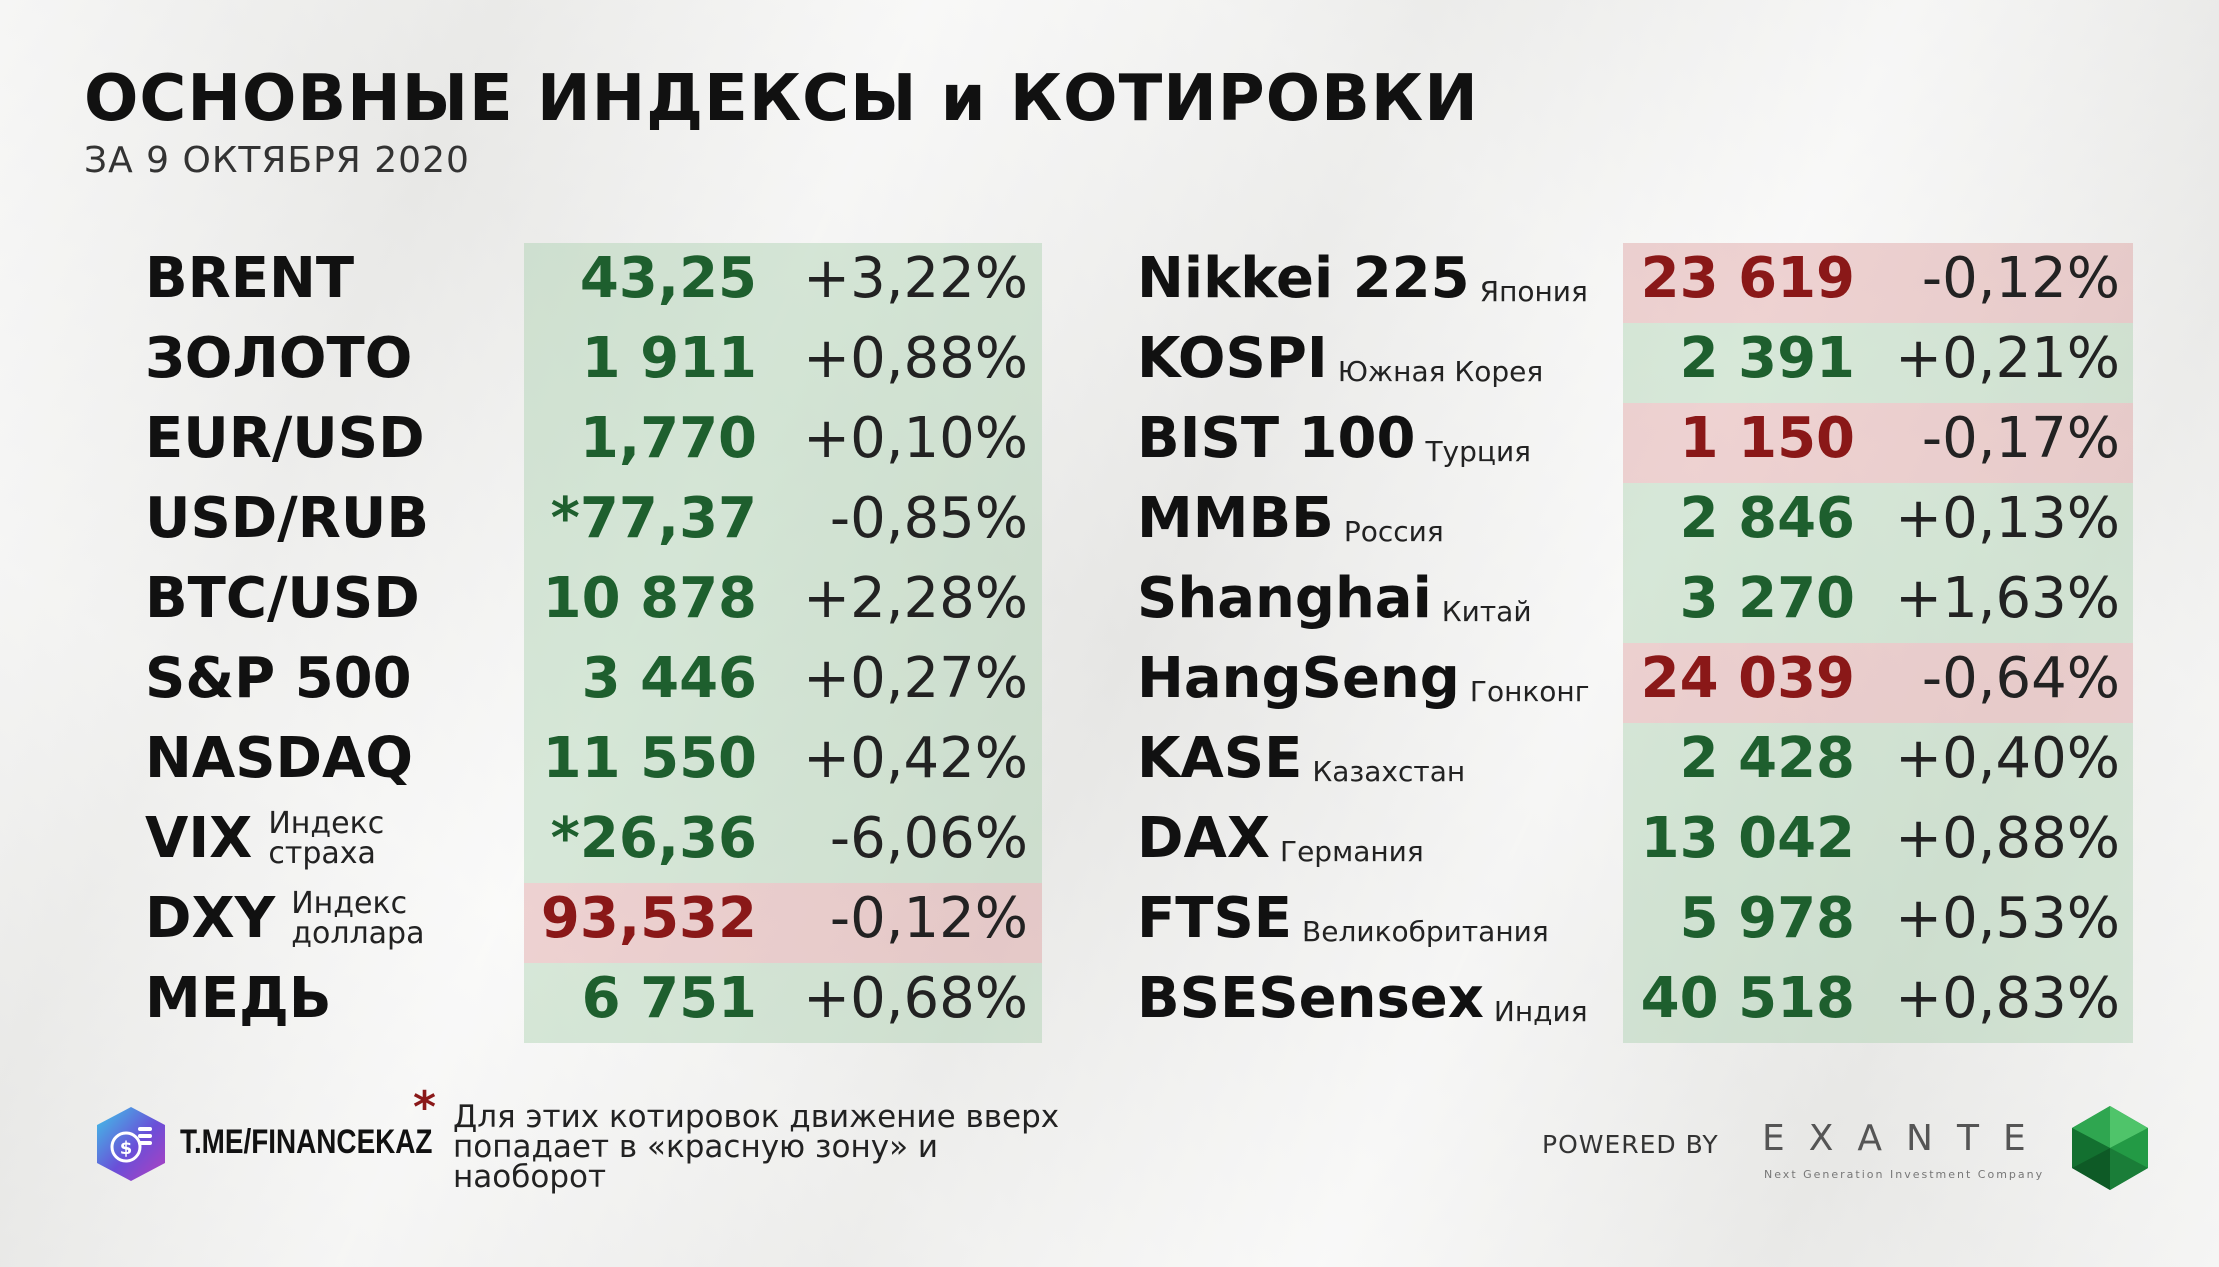  I want to click on page-title: ОСНОВНЫЕ ИНДЕКСЫ и КОТИРОВКИ, so click(781, 99).